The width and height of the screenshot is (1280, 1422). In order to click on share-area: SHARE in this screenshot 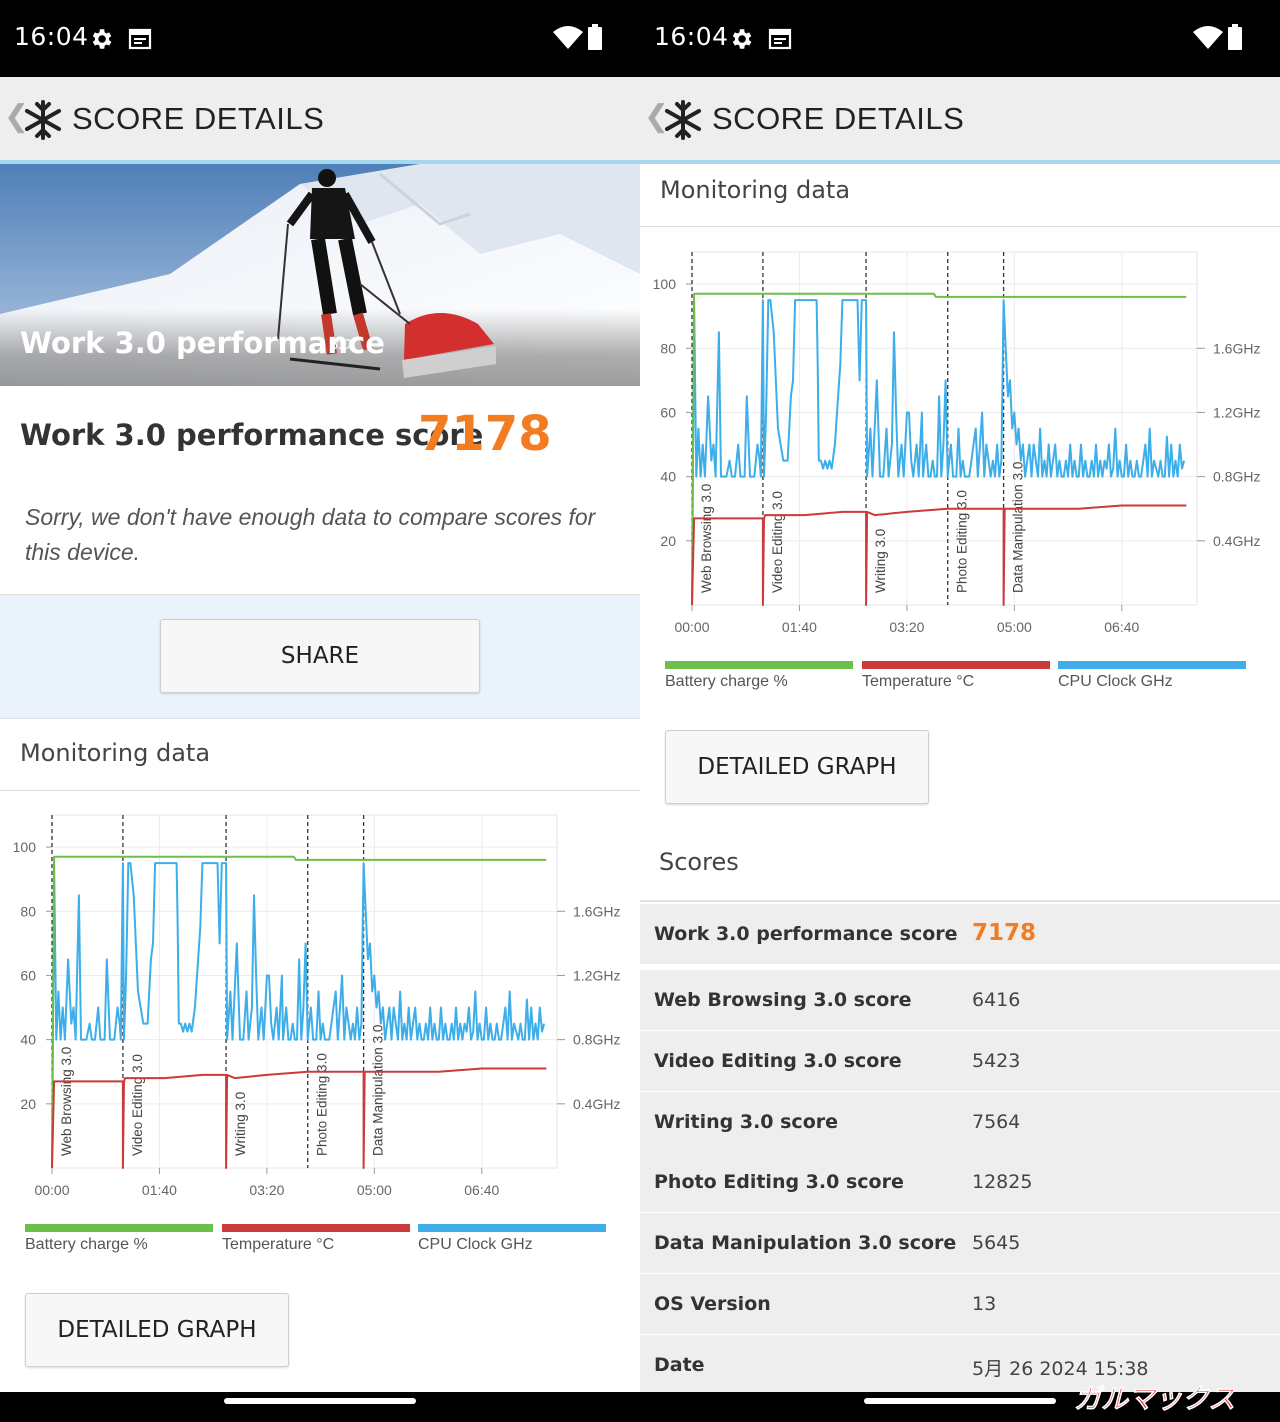, I will do `click(320, 657)`.